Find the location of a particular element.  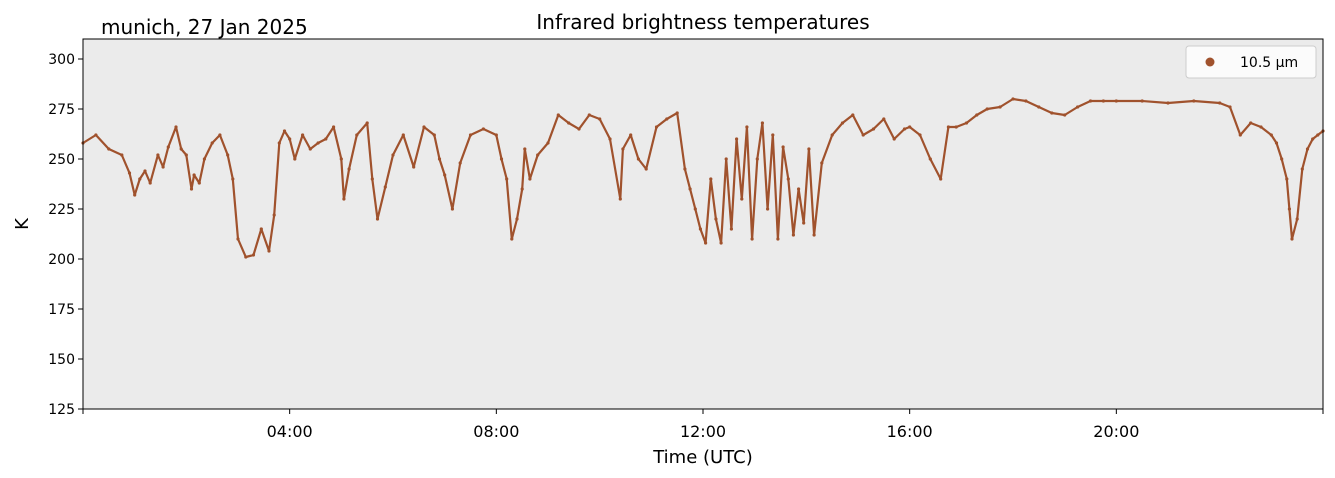

y-axis-ticks: 125 150 175 200 225 250 275 300 is located at coordinates (65, 235).